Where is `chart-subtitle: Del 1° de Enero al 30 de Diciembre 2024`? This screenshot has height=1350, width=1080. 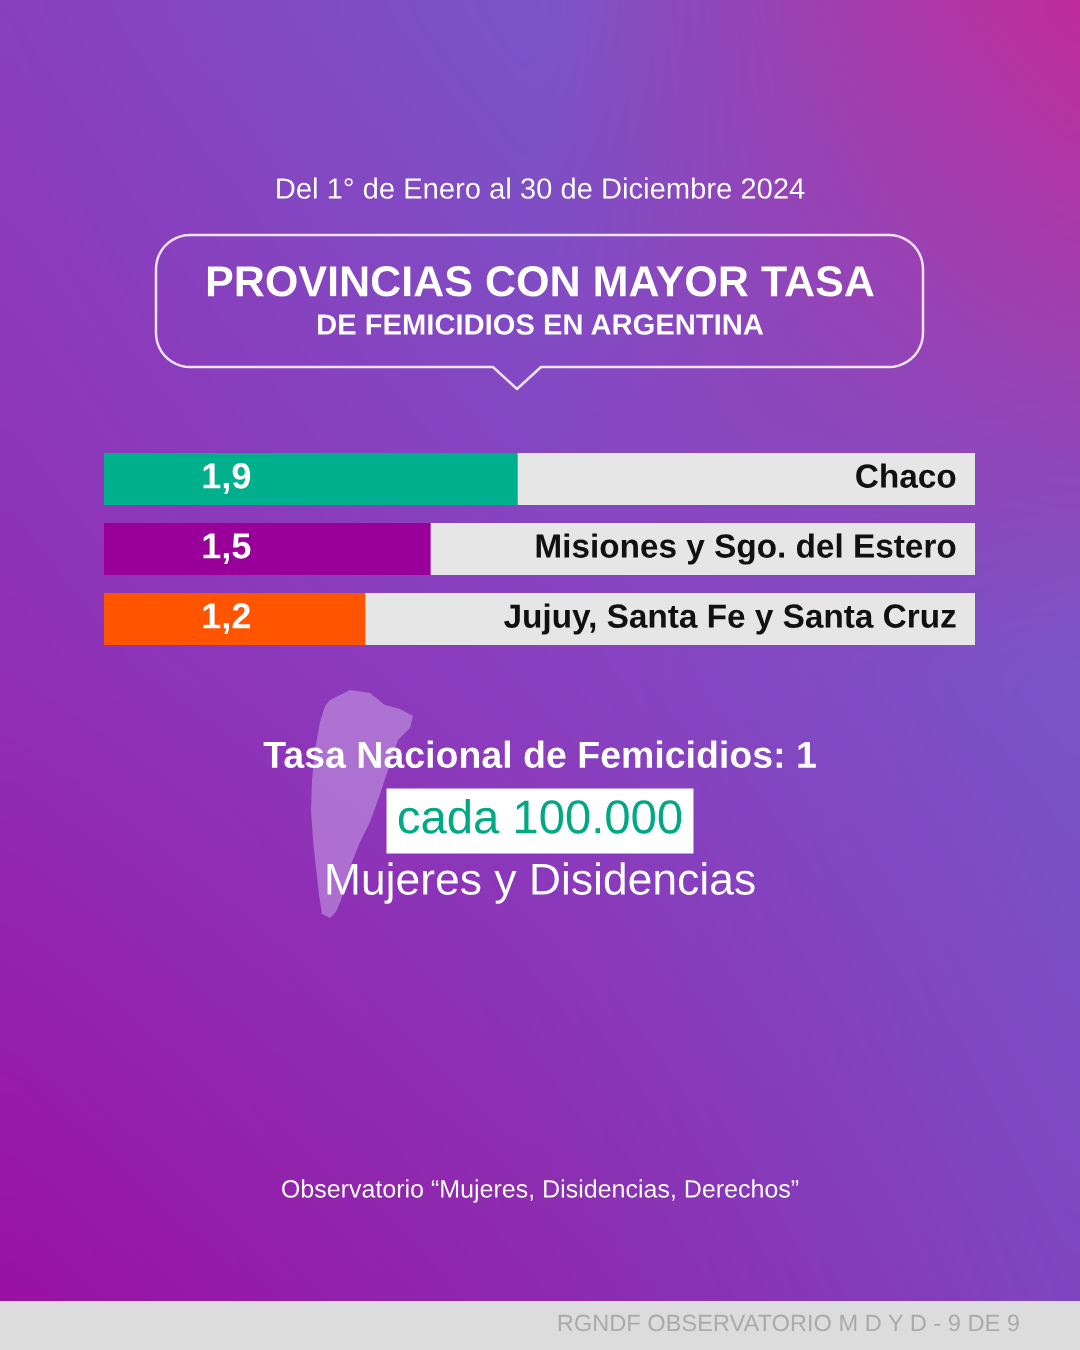
chart-subtitle: Del 1° de Enero al 30 de Diciembre 2024 is located at coordinates (541, 188).